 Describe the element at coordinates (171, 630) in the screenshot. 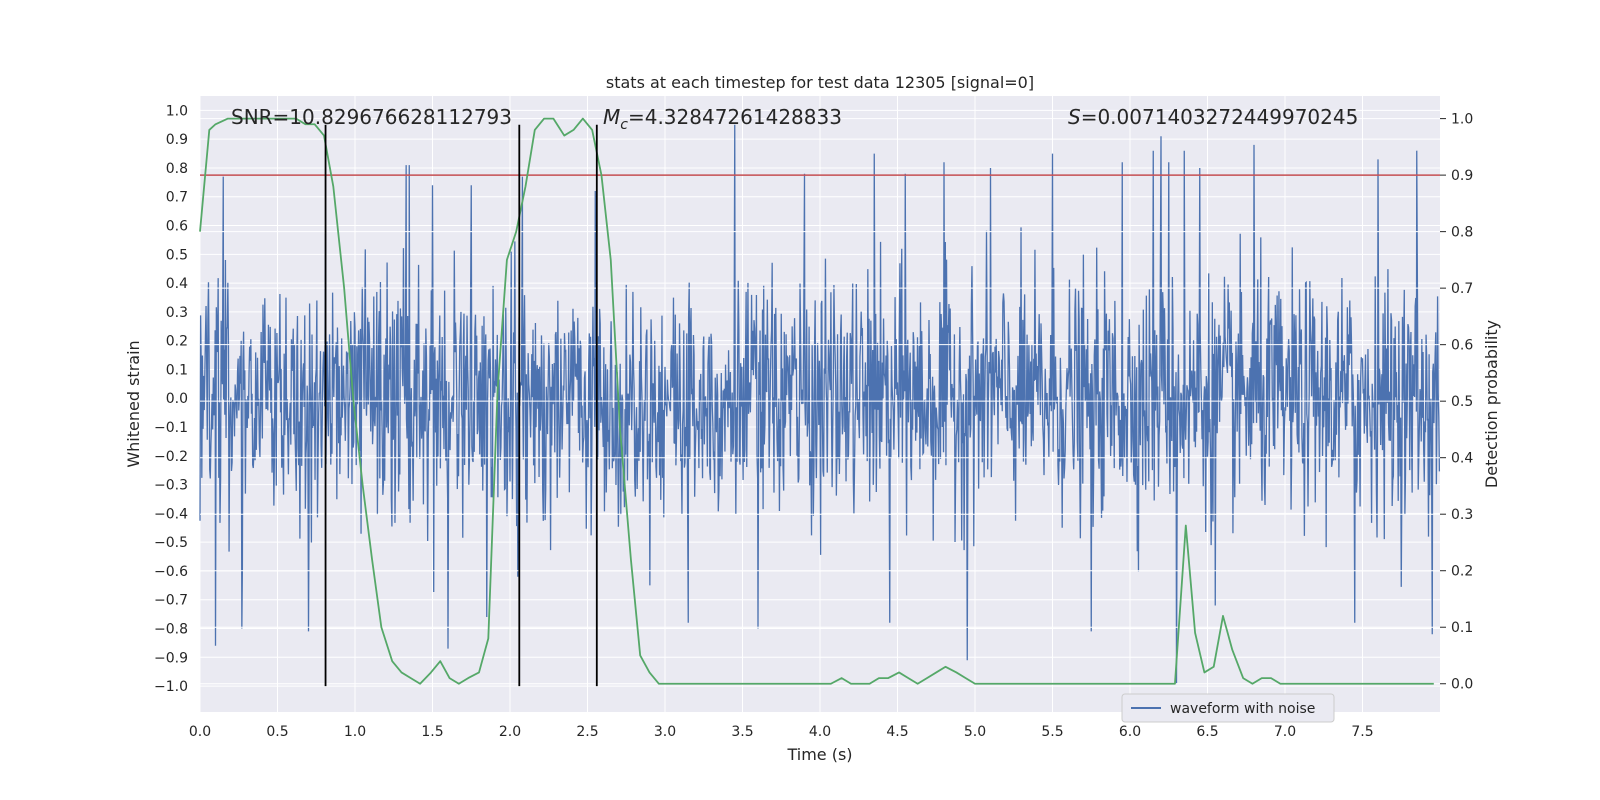

I see `y-tick-label-left: −0.8` at that location.